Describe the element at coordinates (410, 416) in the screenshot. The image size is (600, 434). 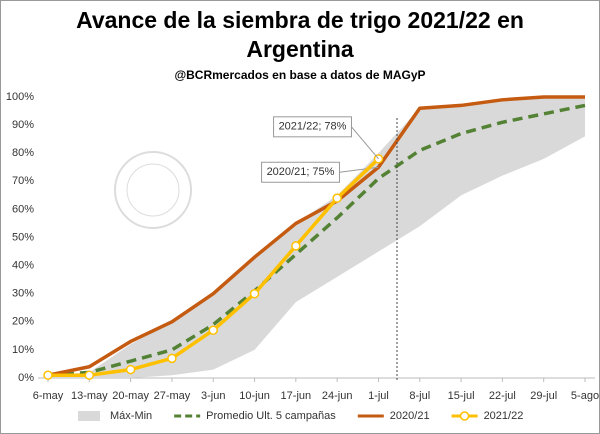
I see `legend-label: 2020/21` at that location.